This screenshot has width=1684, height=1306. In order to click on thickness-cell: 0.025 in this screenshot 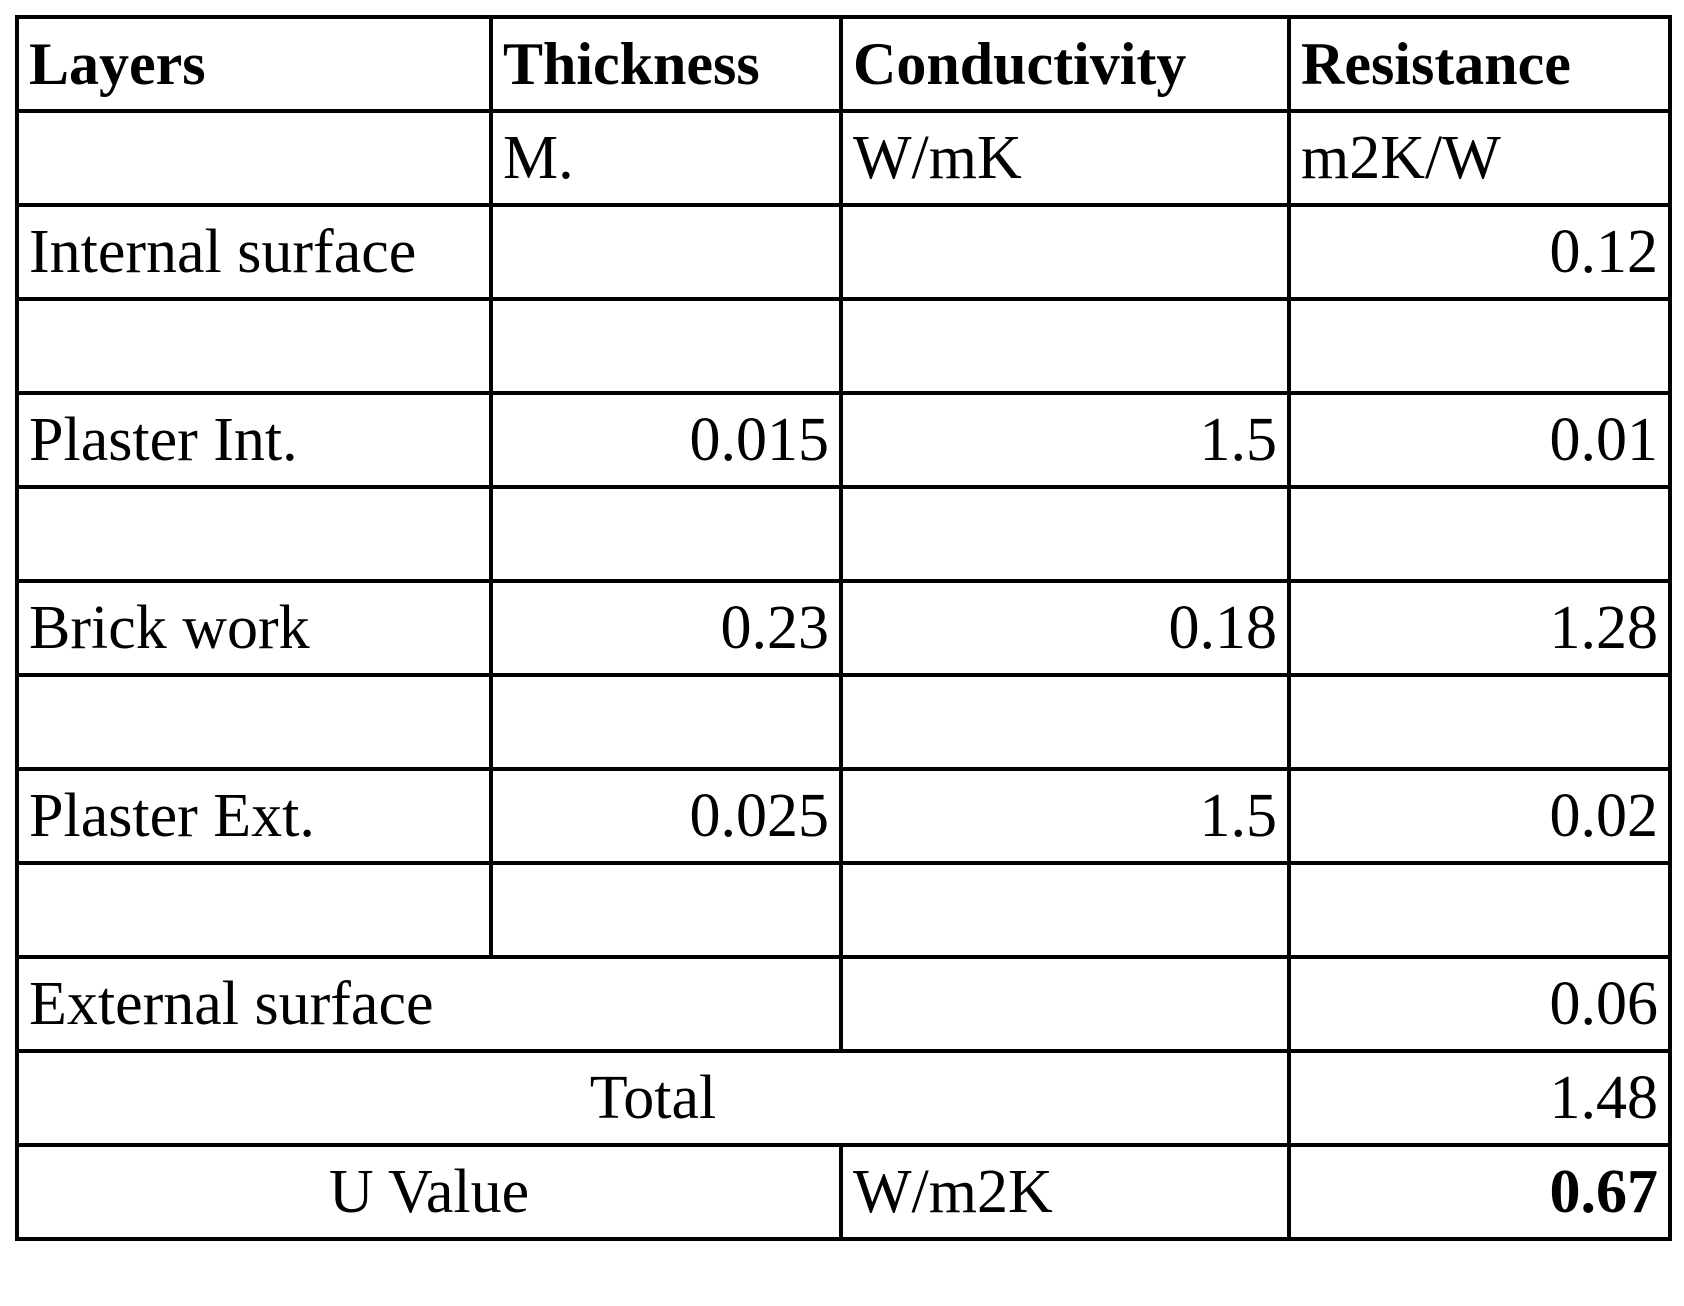, I will do `click(666, 816)`.